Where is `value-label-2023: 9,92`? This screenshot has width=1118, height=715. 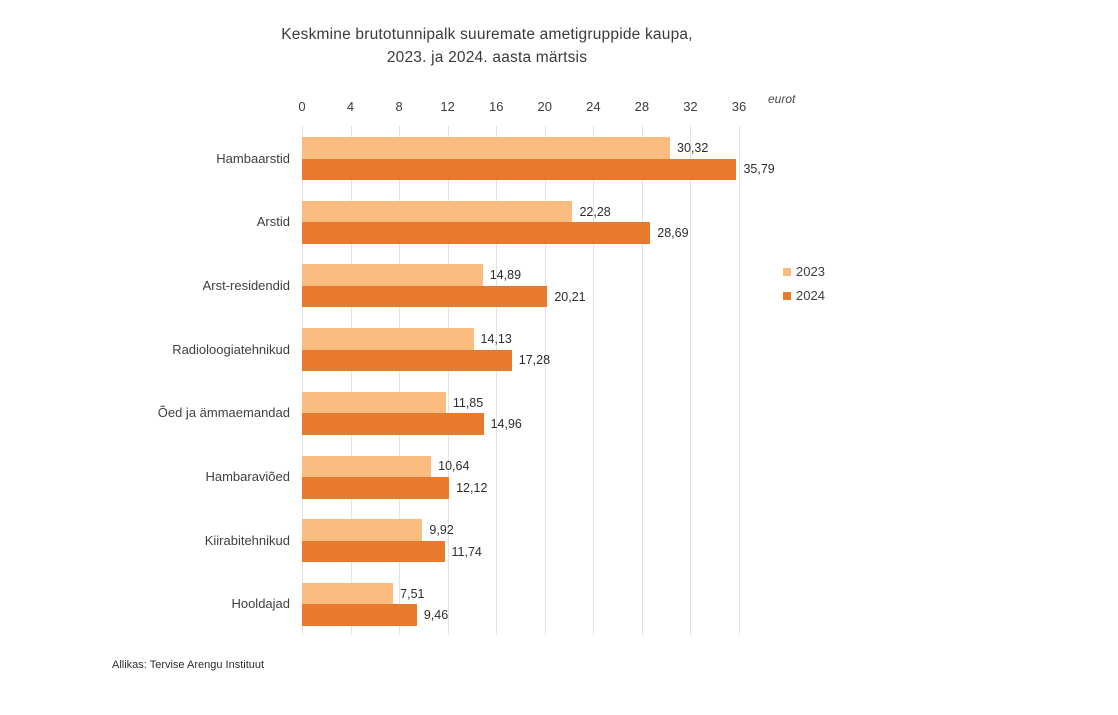 value-label-2023: 9,92 is located at coordinates (441, 530).